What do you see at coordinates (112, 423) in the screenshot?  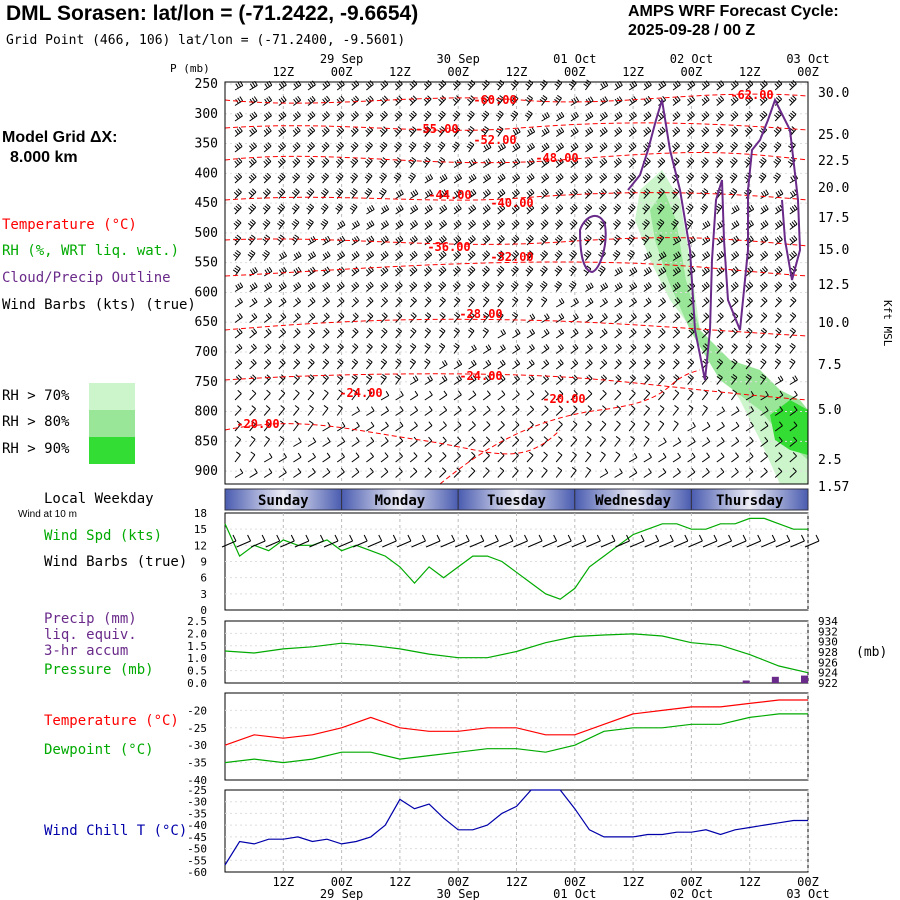 I see `rh80-swatch` at bounding box center [112, 423].